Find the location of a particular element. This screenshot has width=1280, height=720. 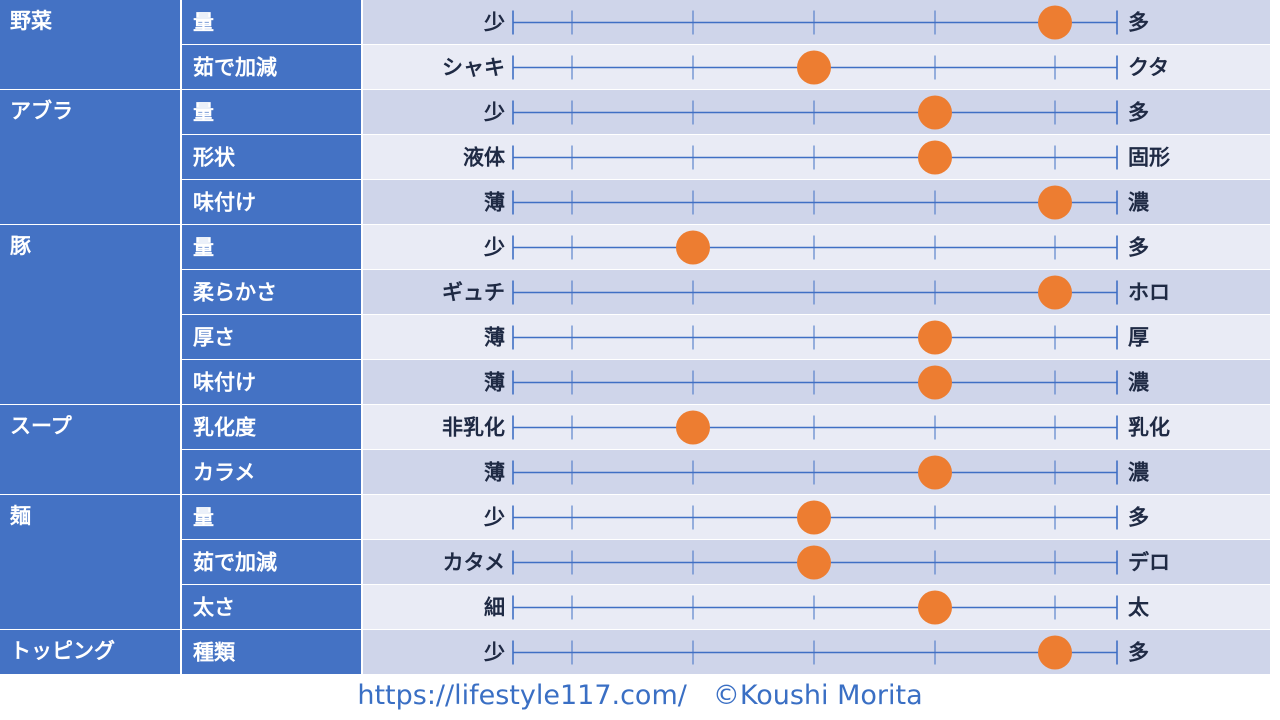

item-label: 種類 is located at coordinates (214, 653).